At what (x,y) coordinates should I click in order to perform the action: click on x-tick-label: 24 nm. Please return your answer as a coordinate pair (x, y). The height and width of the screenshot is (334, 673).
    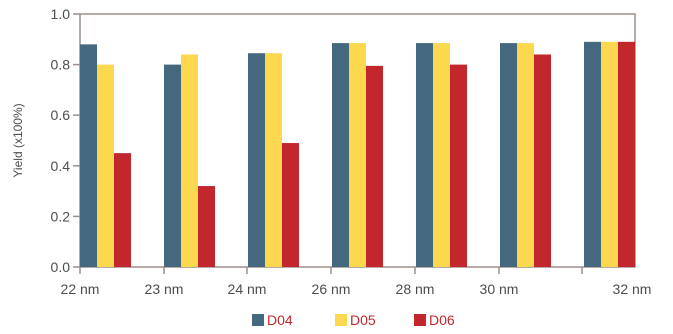
    Looking at the image, I should click on (247, 289).